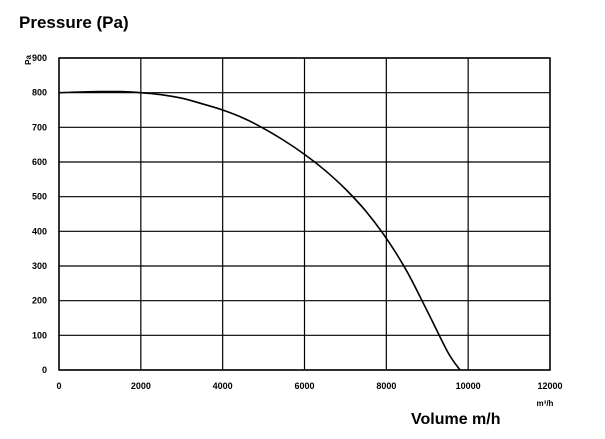 The image size is (605, 439). I want to click on y-tick-label: 600, so click(39, 162).